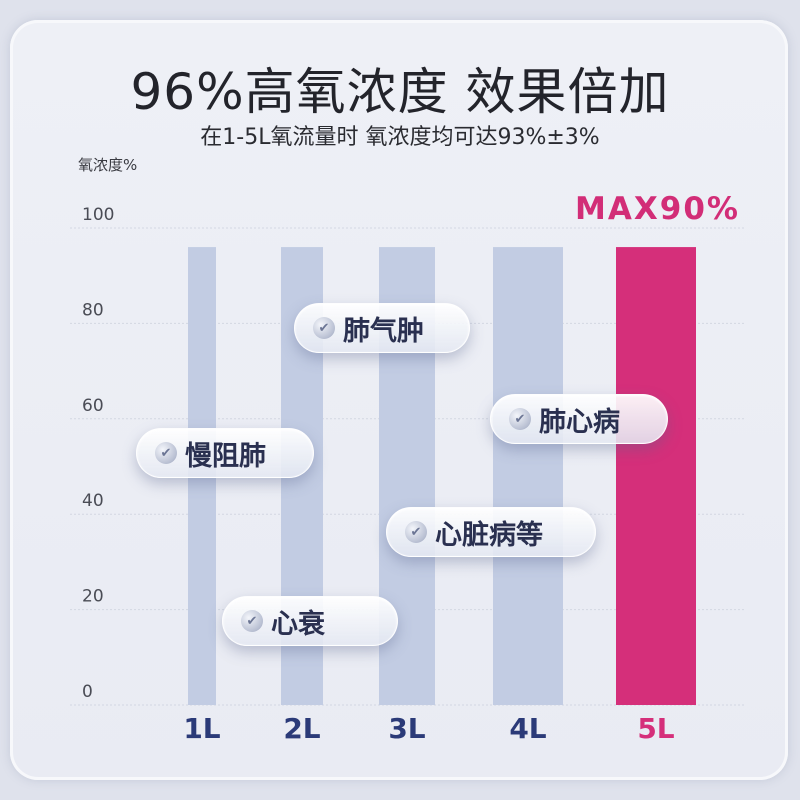 Image resolution: width=800 pixels, height=800 pixels. I want to click on label-emphysema: 肺气肿, so click(383, 331).